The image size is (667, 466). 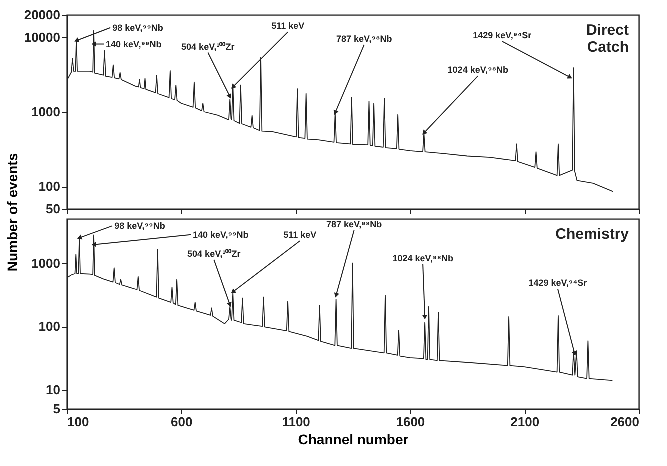 What do you see at coordinates (182, 422) in the screenshot?
I see `x-tick-label: 600` at bounding box center [182, 422].